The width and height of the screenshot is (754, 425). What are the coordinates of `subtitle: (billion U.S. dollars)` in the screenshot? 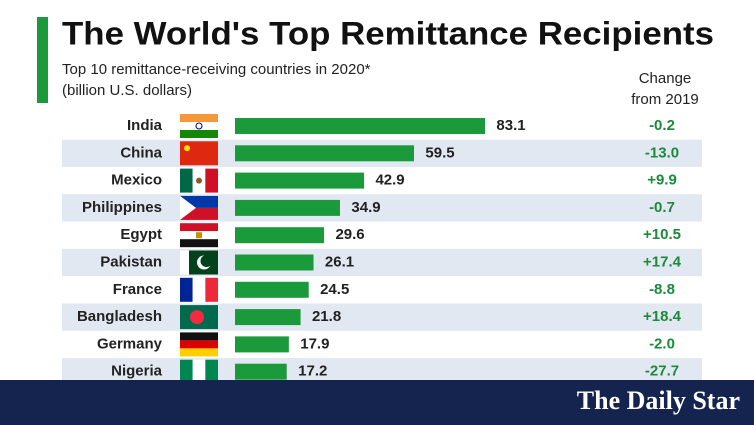 It's located at (127, 90).